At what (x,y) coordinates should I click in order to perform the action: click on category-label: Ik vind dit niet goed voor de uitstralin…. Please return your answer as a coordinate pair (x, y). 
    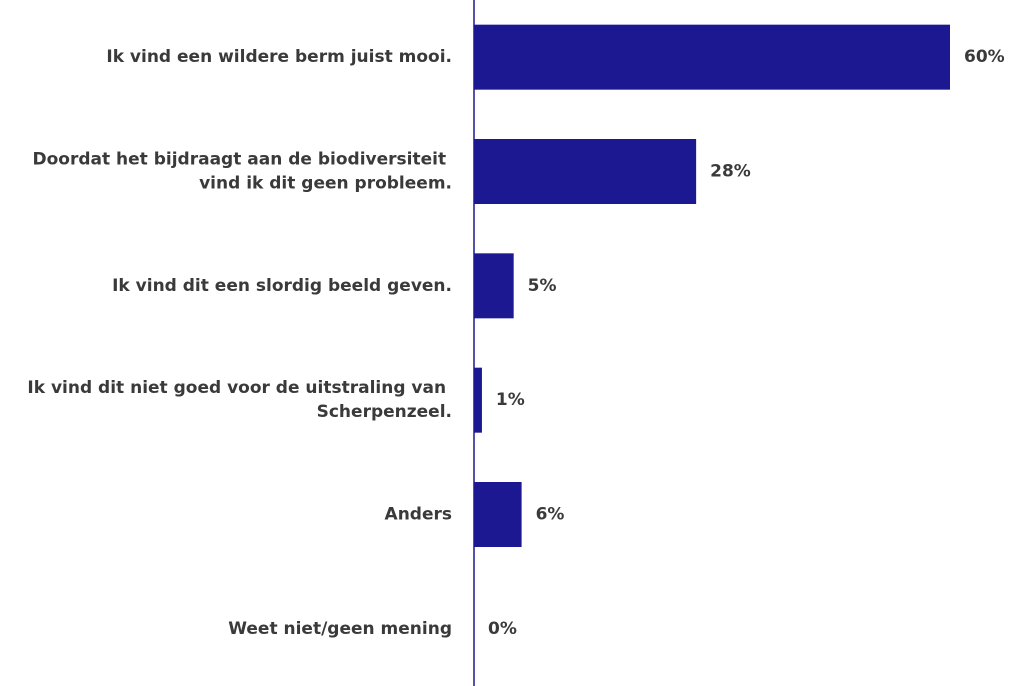
    Looking at the image, I should click on (239, 400).